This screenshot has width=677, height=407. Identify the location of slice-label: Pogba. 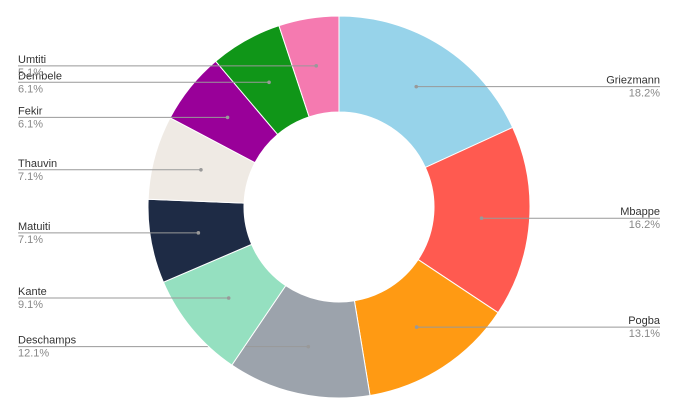
(644, 321).